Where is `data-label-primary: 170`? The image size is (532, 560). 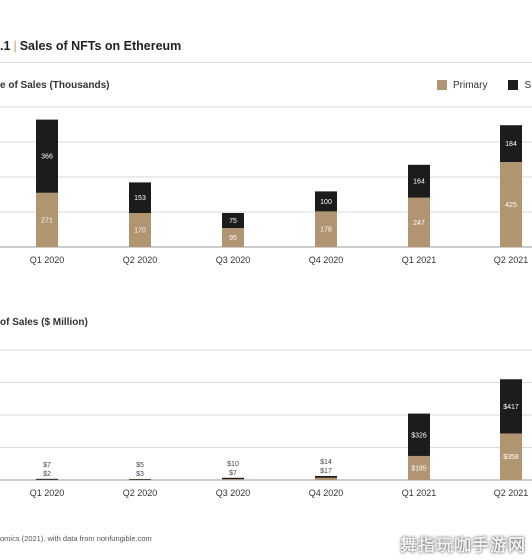 data-label-primary: 170 is located at coordinates (140, 231).